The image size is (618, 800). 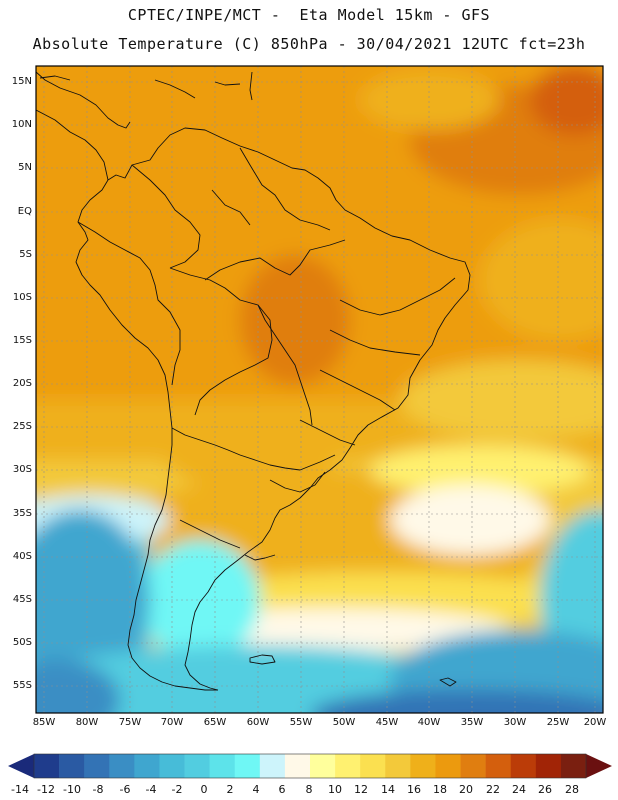 What do you see at coordinates (344, 722) in the screenshot?
I see `lon-label: 50W` at bounding box center [344, 722].